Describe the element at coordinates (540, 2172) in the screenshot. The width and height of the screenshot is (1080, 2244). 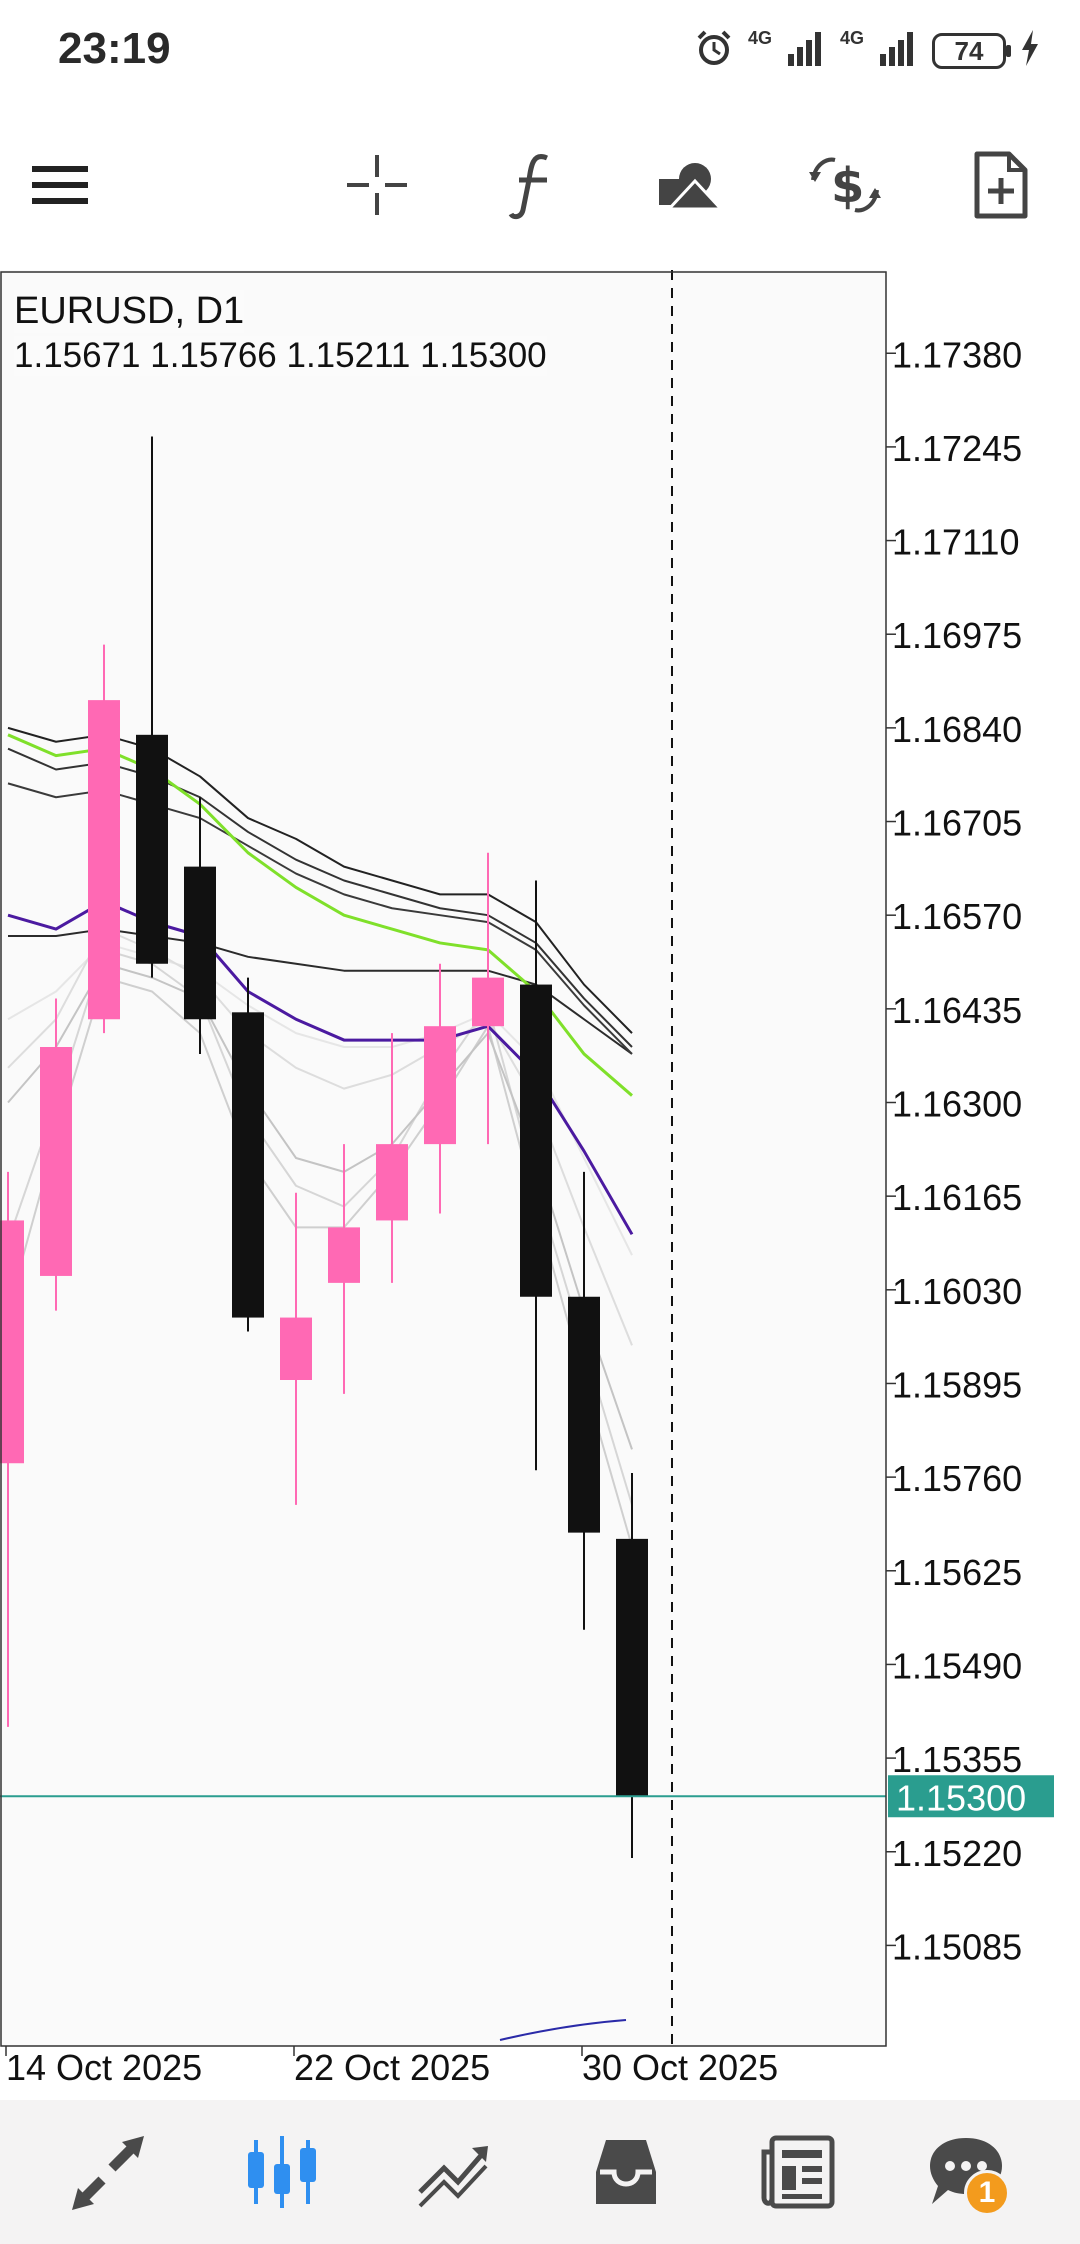
I see `bottom-navigation: 1` at that location.